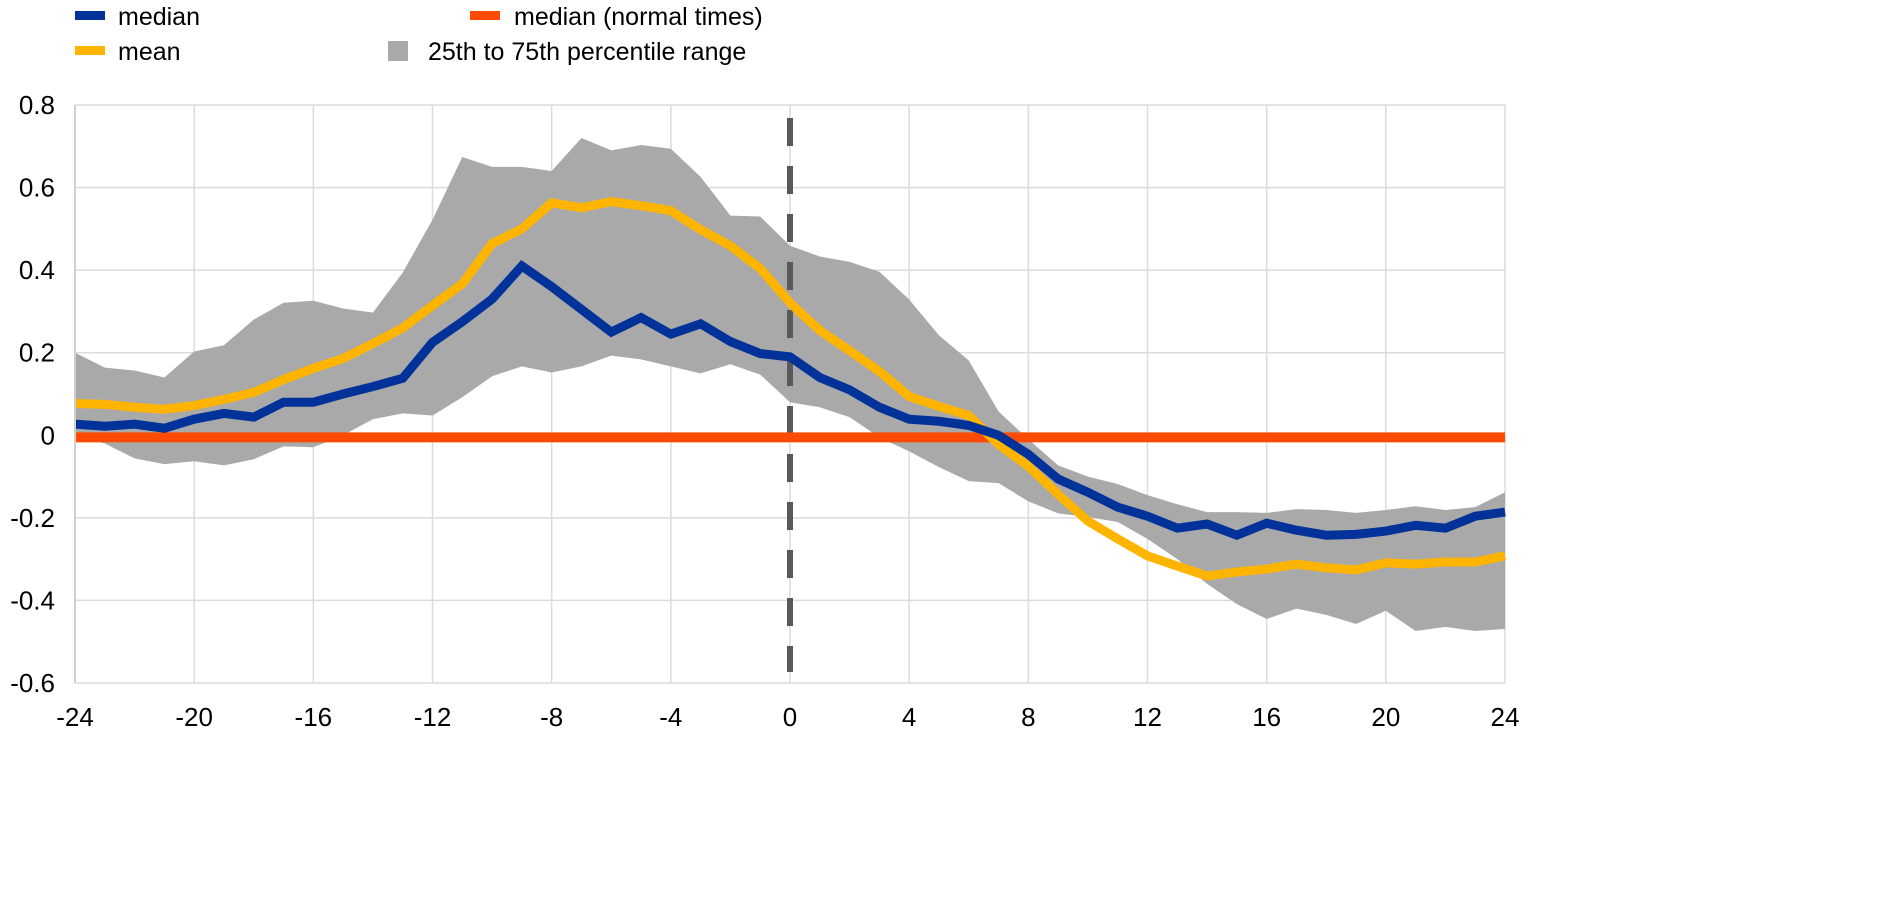 The image size is (1890, 897). I want to click on x-tick-label: -20, so click(194, 717).